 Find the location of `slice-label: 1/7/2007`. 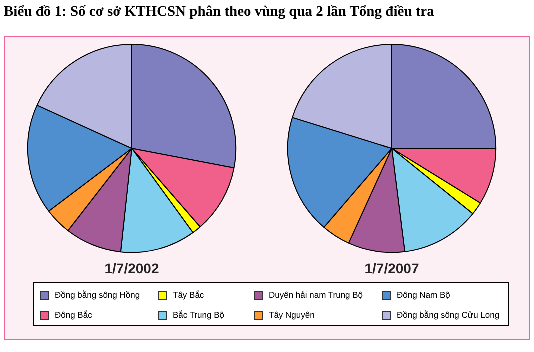

slice-label: 1/7/2007 is located at coordinates (392, 268).